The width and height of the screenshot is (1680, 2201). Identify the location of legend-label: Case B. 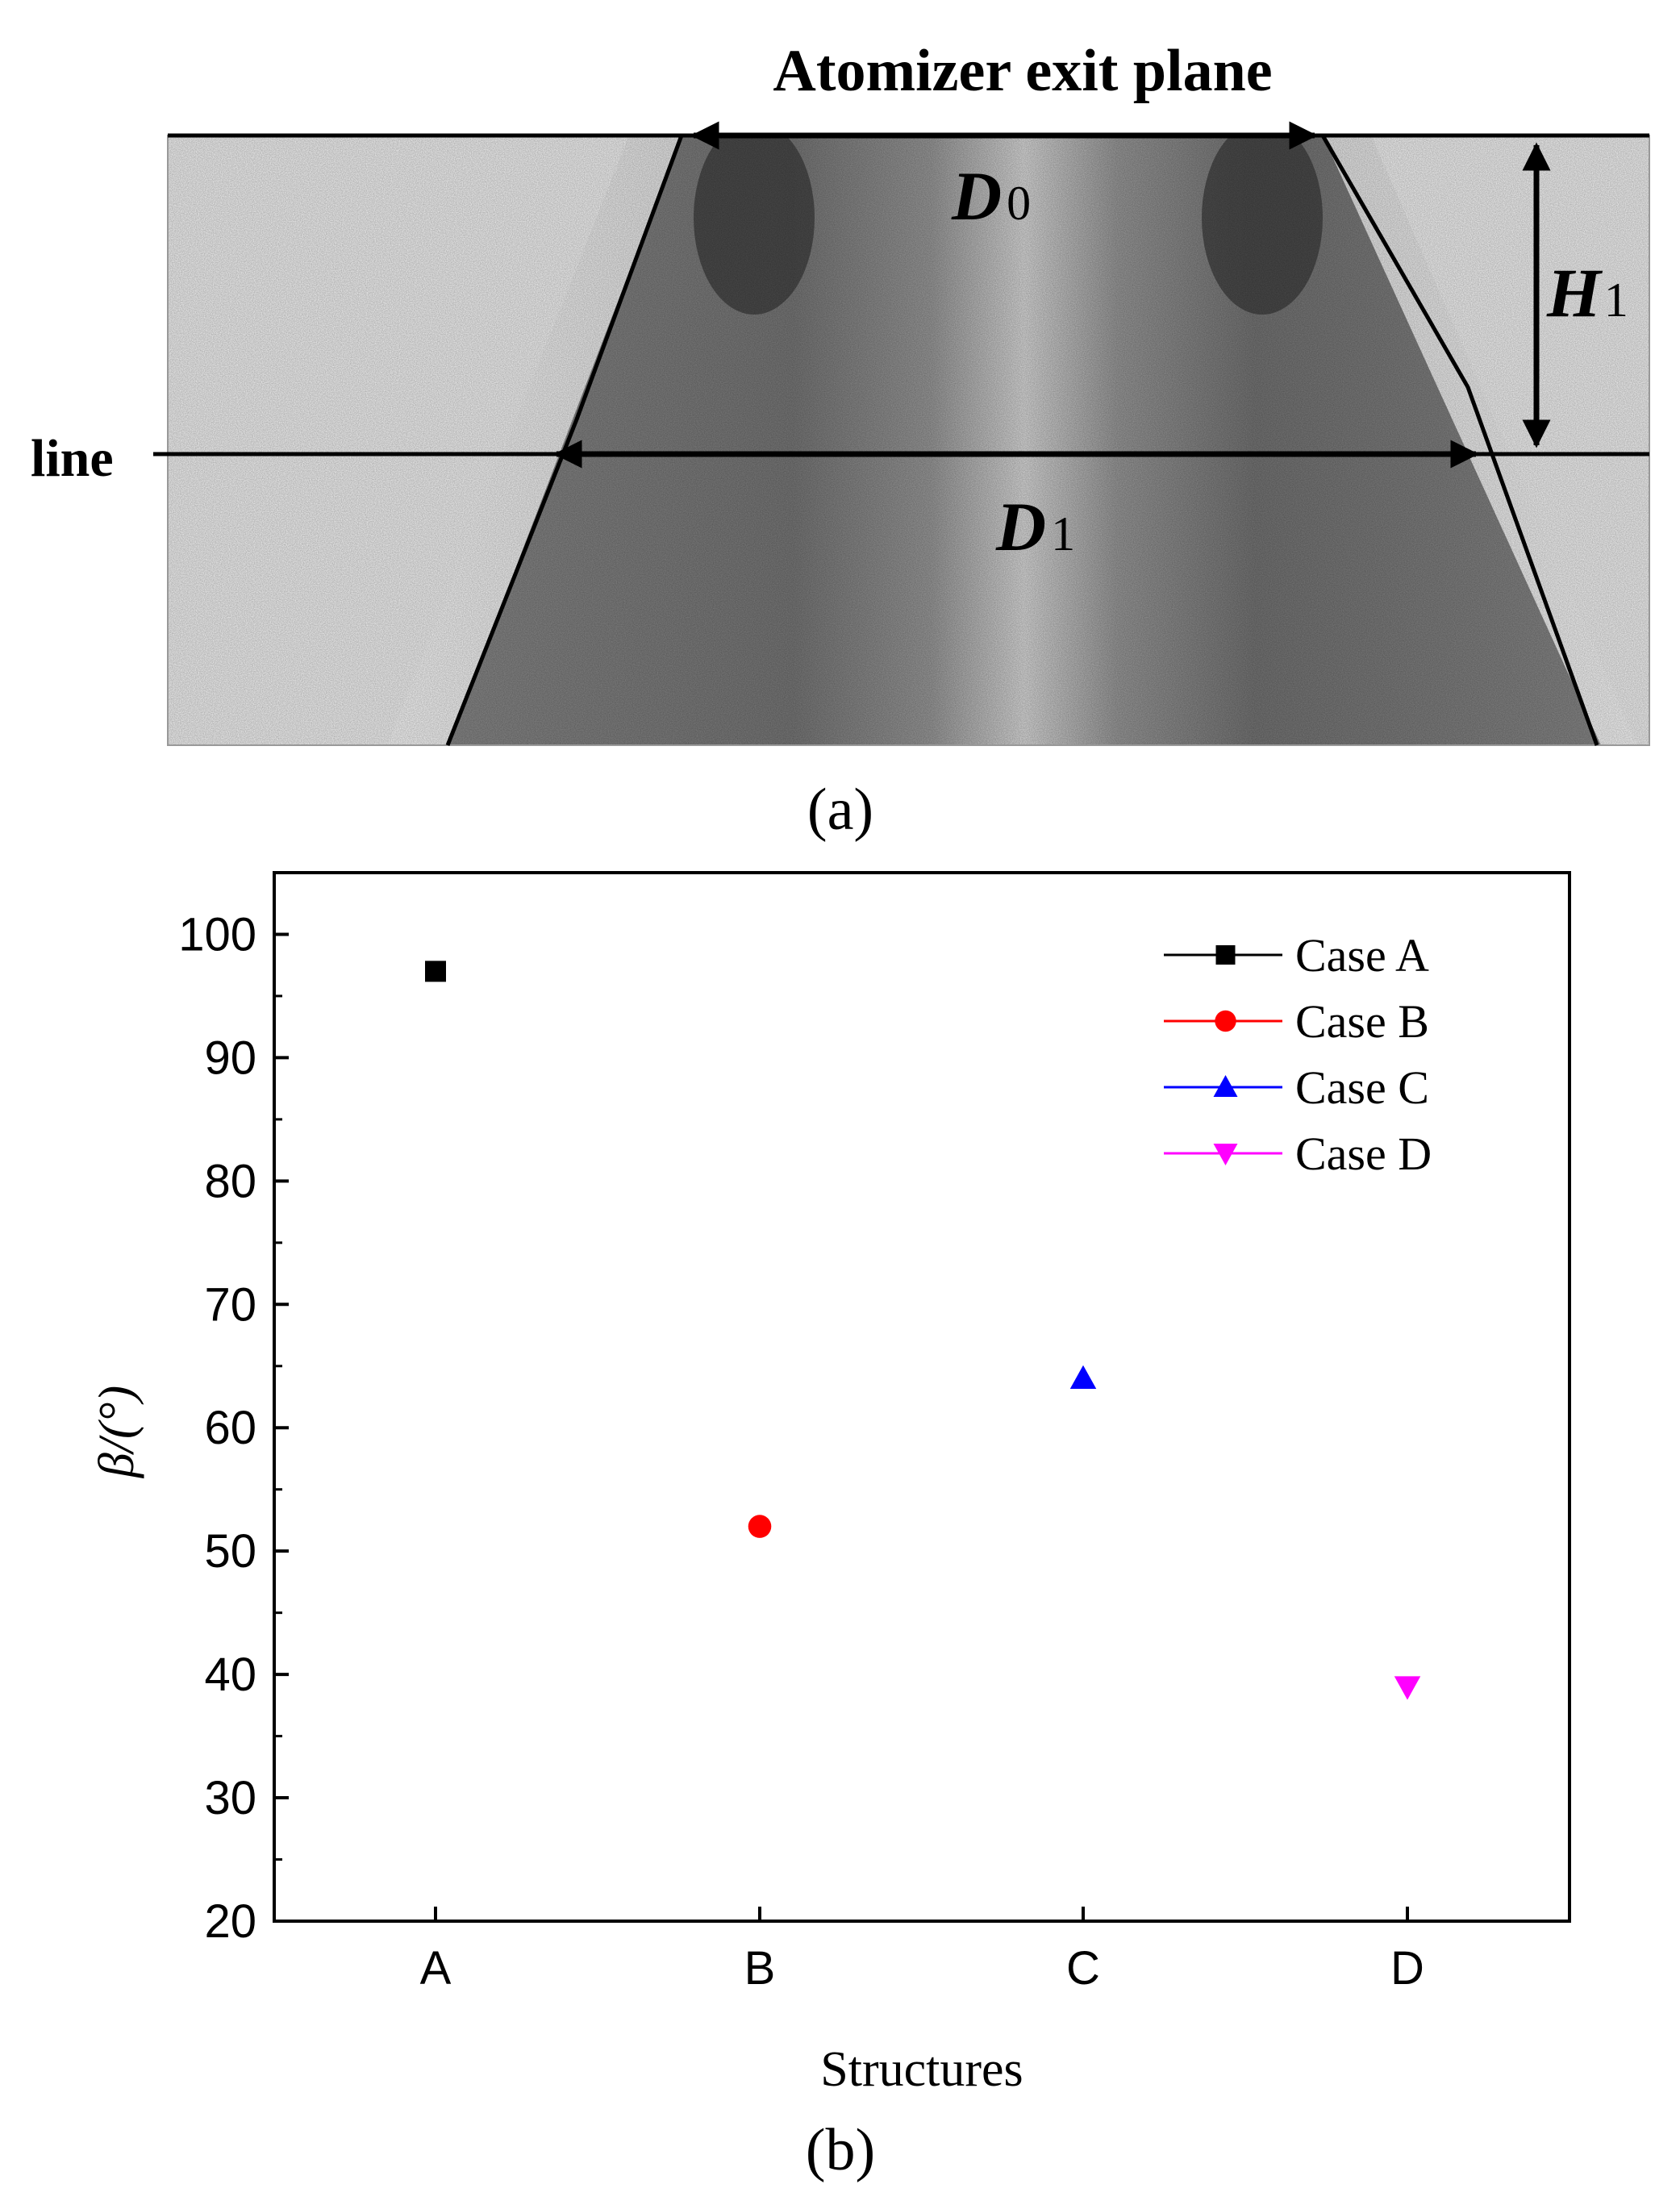
(1362, 1021).